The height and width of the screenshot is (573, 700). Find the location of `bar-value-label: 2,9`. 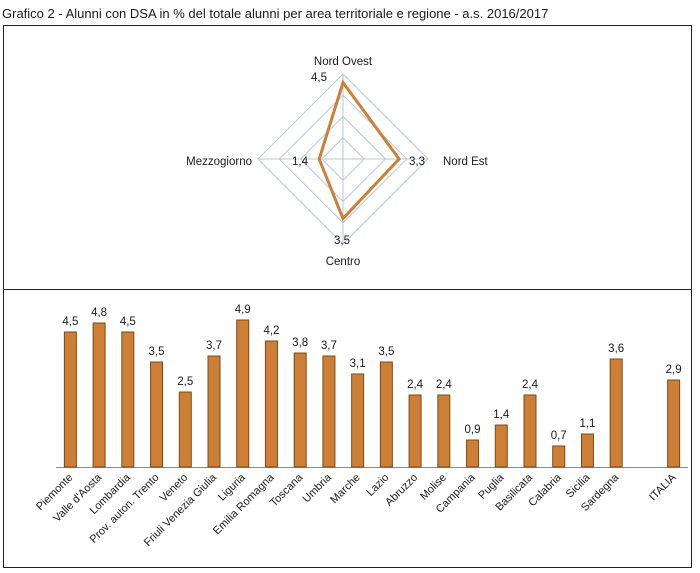

bar-value-label: 2,9 is located at coordinates (674, 370).